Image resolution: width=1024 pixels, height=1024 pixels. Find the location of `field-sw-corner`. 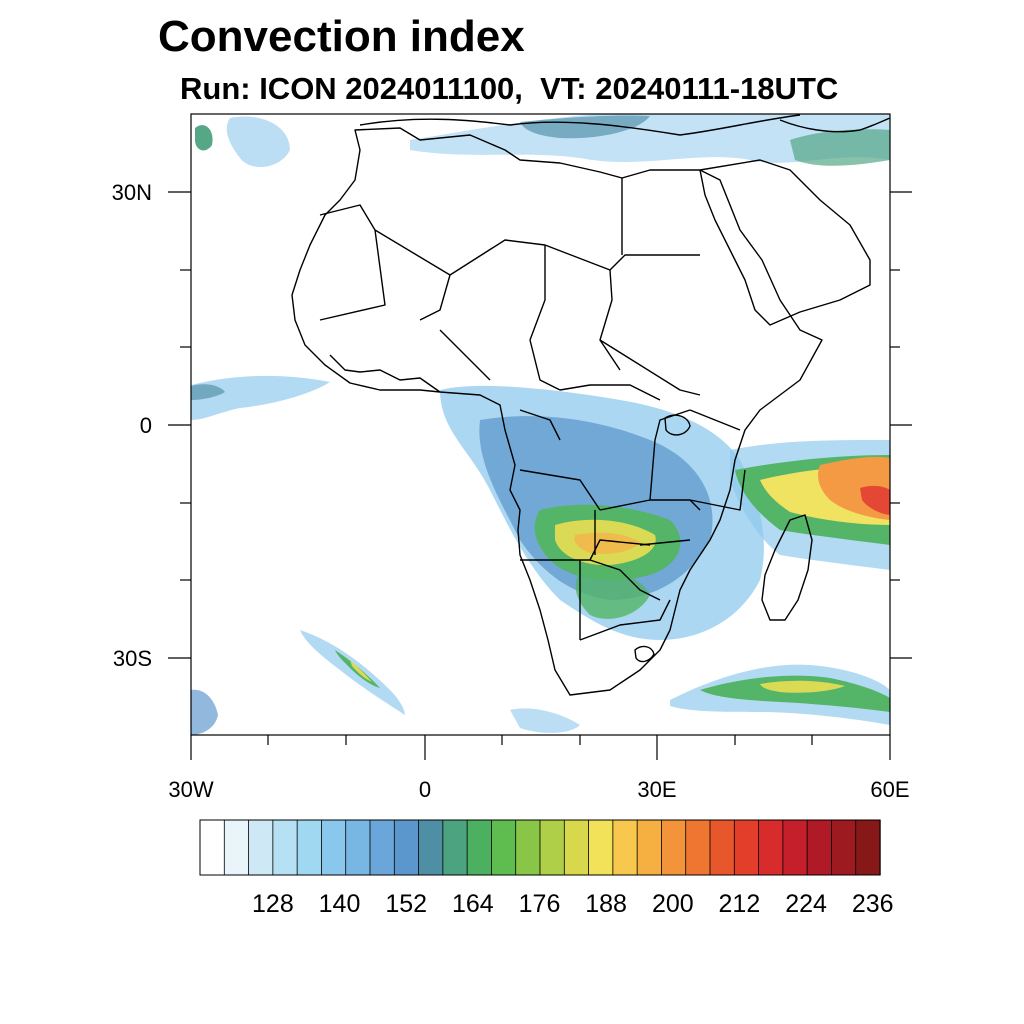

field-sw-corner is located at coordinates (204, 712).